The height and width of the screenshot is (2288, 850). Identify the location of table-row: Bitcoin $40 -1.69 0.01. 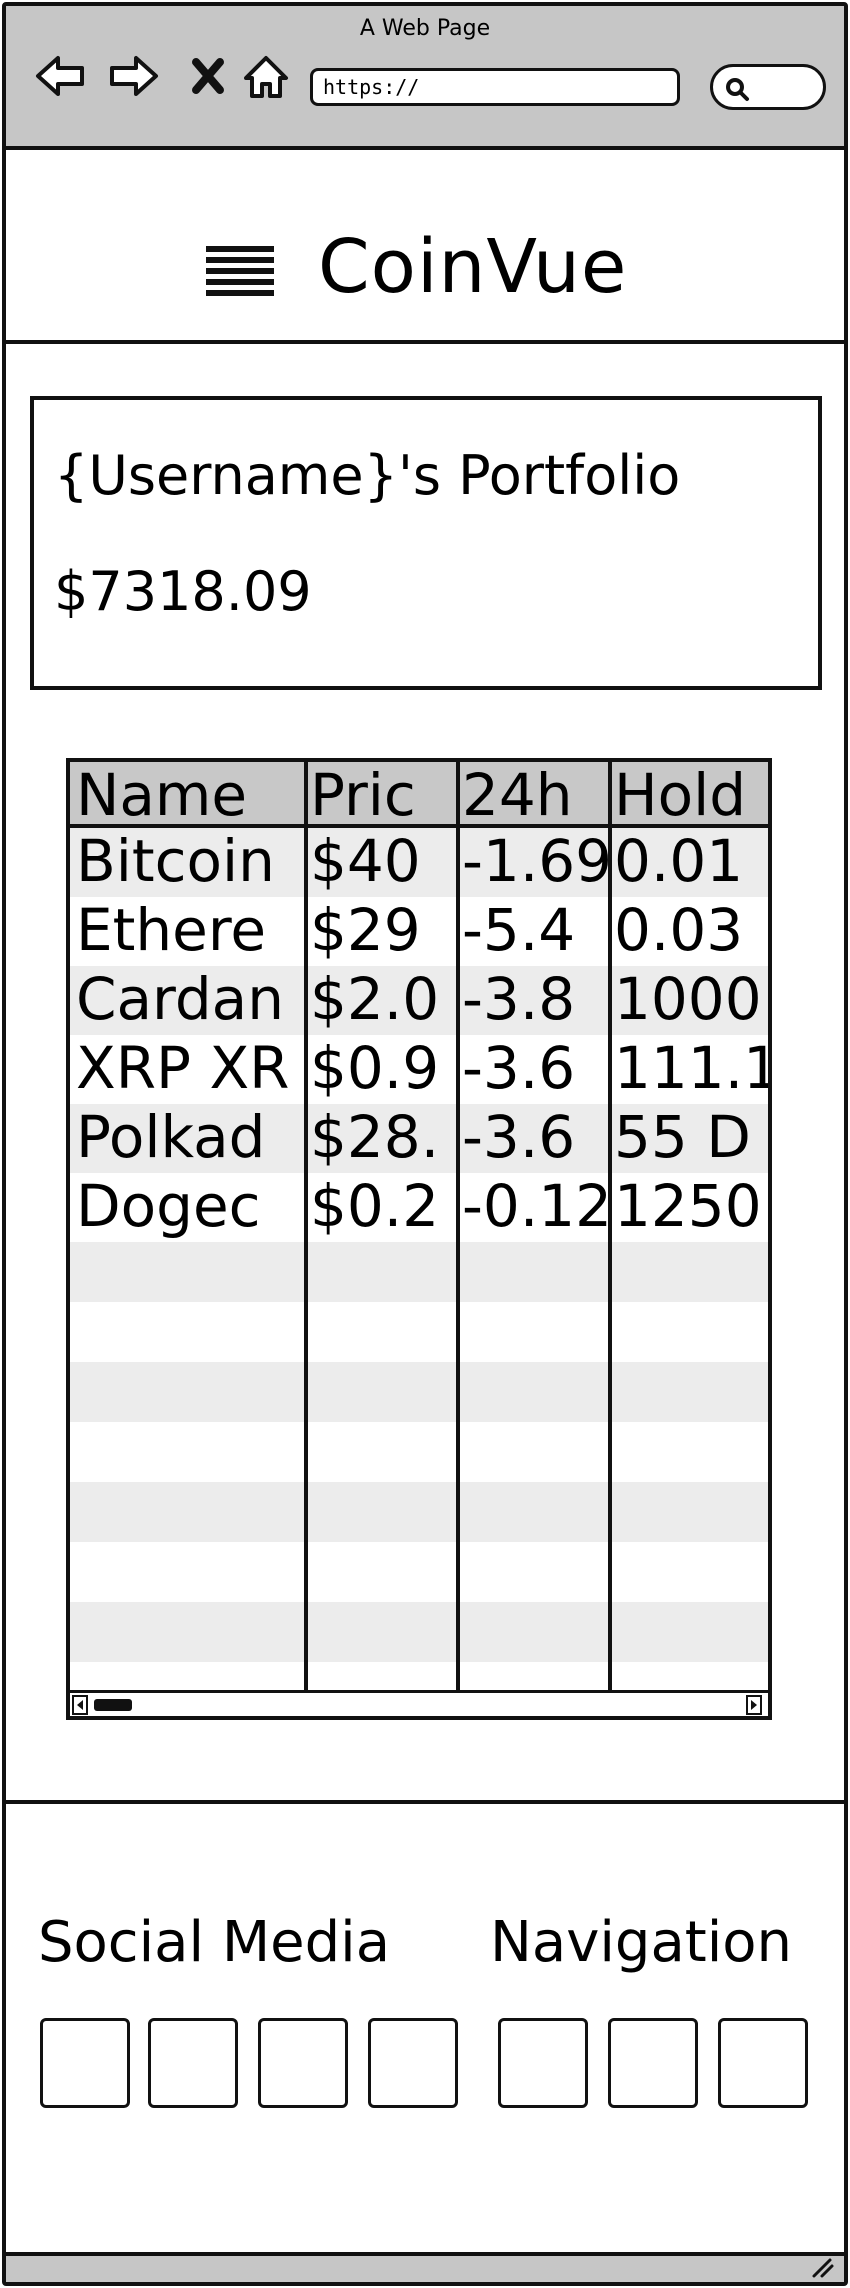
(419, 862).